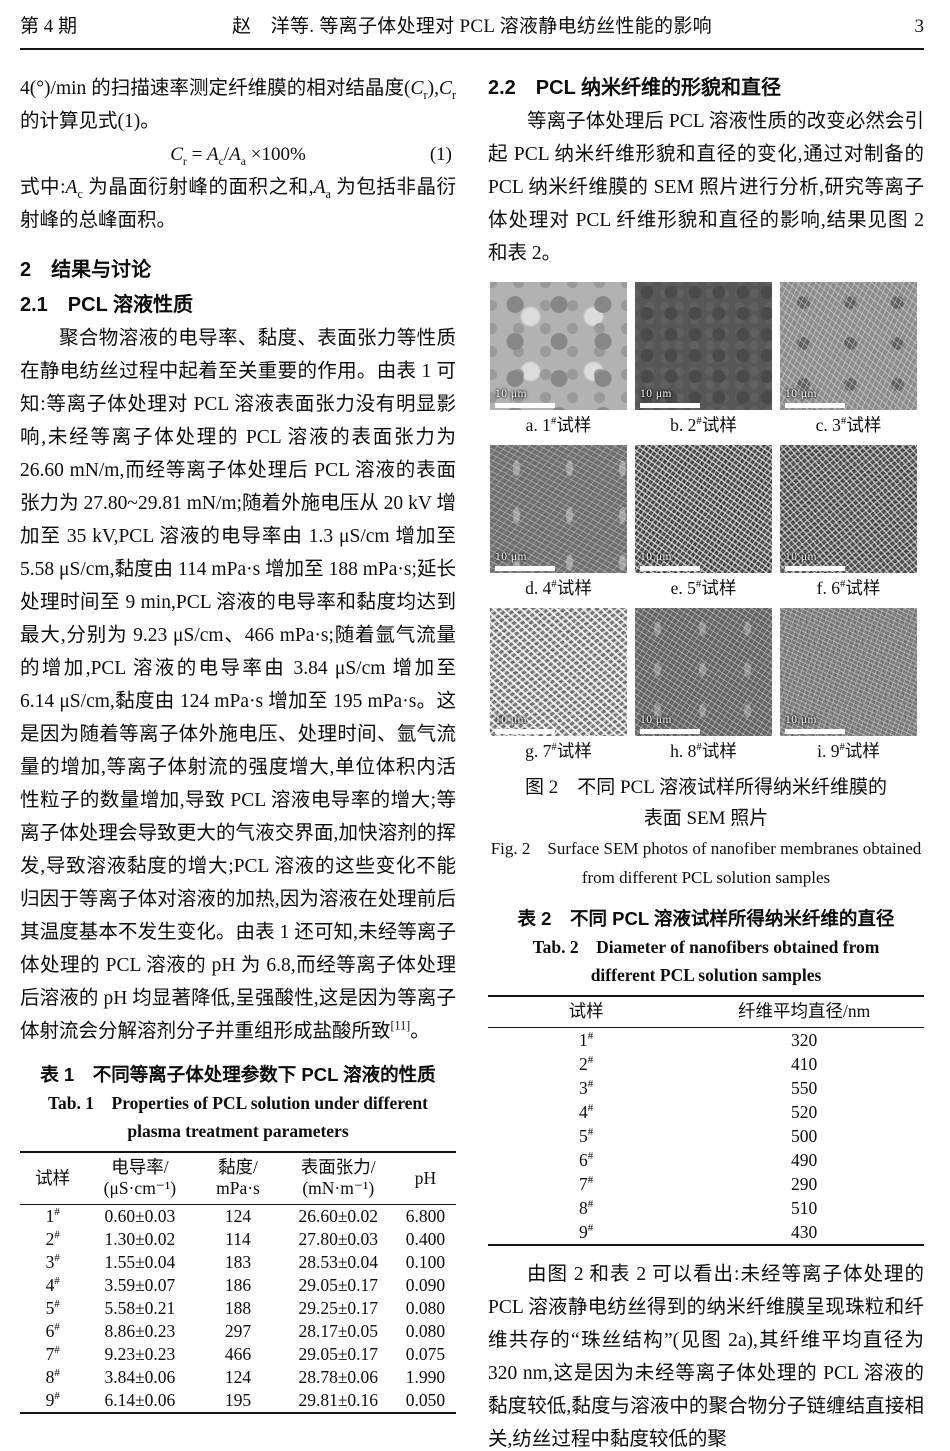  Describe the element at coordinates (338, 1308) in the screenshot. I see `cell-surface-tension: 29.25±0.17` at that location.